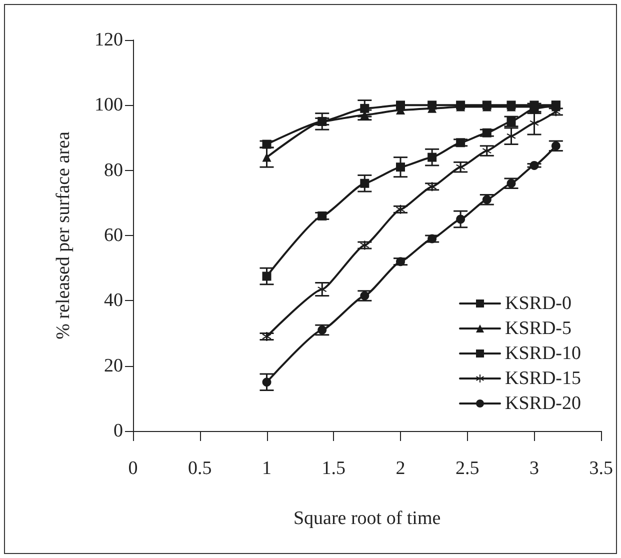 The height and width of the screenshot is (558, 621). What do you see at coordinates (334, 468) in the screenshot?
I see `x-tick-label: 1.5` at bounding box center [334, 468].